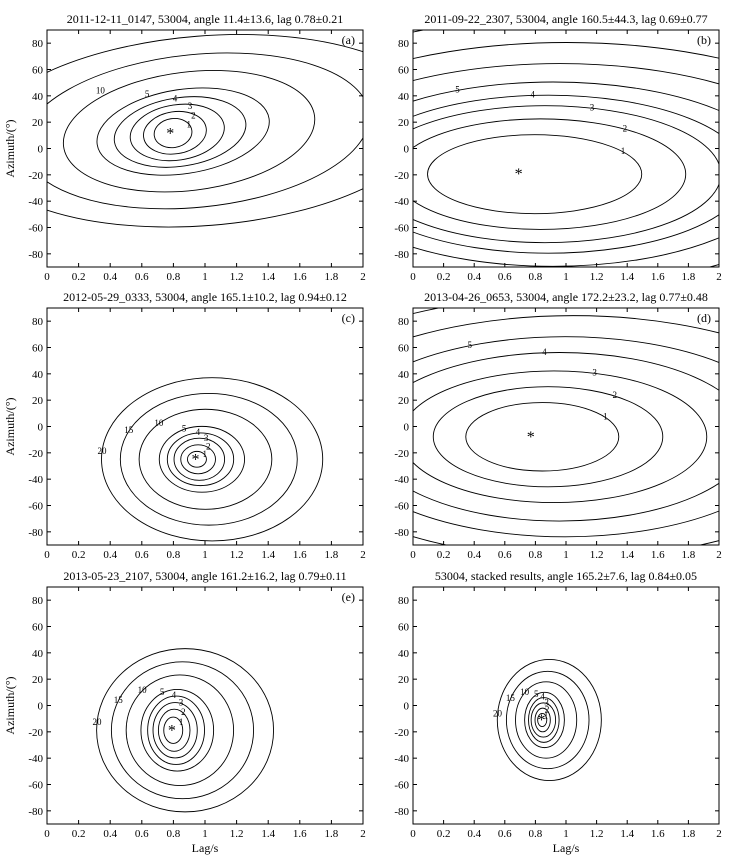 The image size is (738, 863). What do you see at coordinates (10, 426) in the screenshot?
I see `y-axis-label: Azimuth/(°)` at bounding box center [10, 426].